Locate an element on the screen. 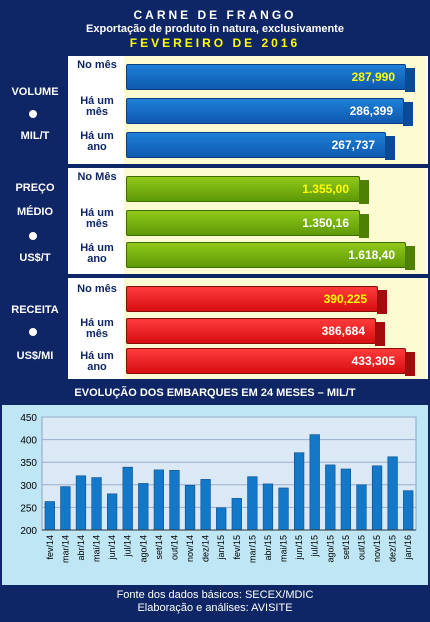  volume-bar-prev-month: 286,399 is located at coordinates (269, 112).